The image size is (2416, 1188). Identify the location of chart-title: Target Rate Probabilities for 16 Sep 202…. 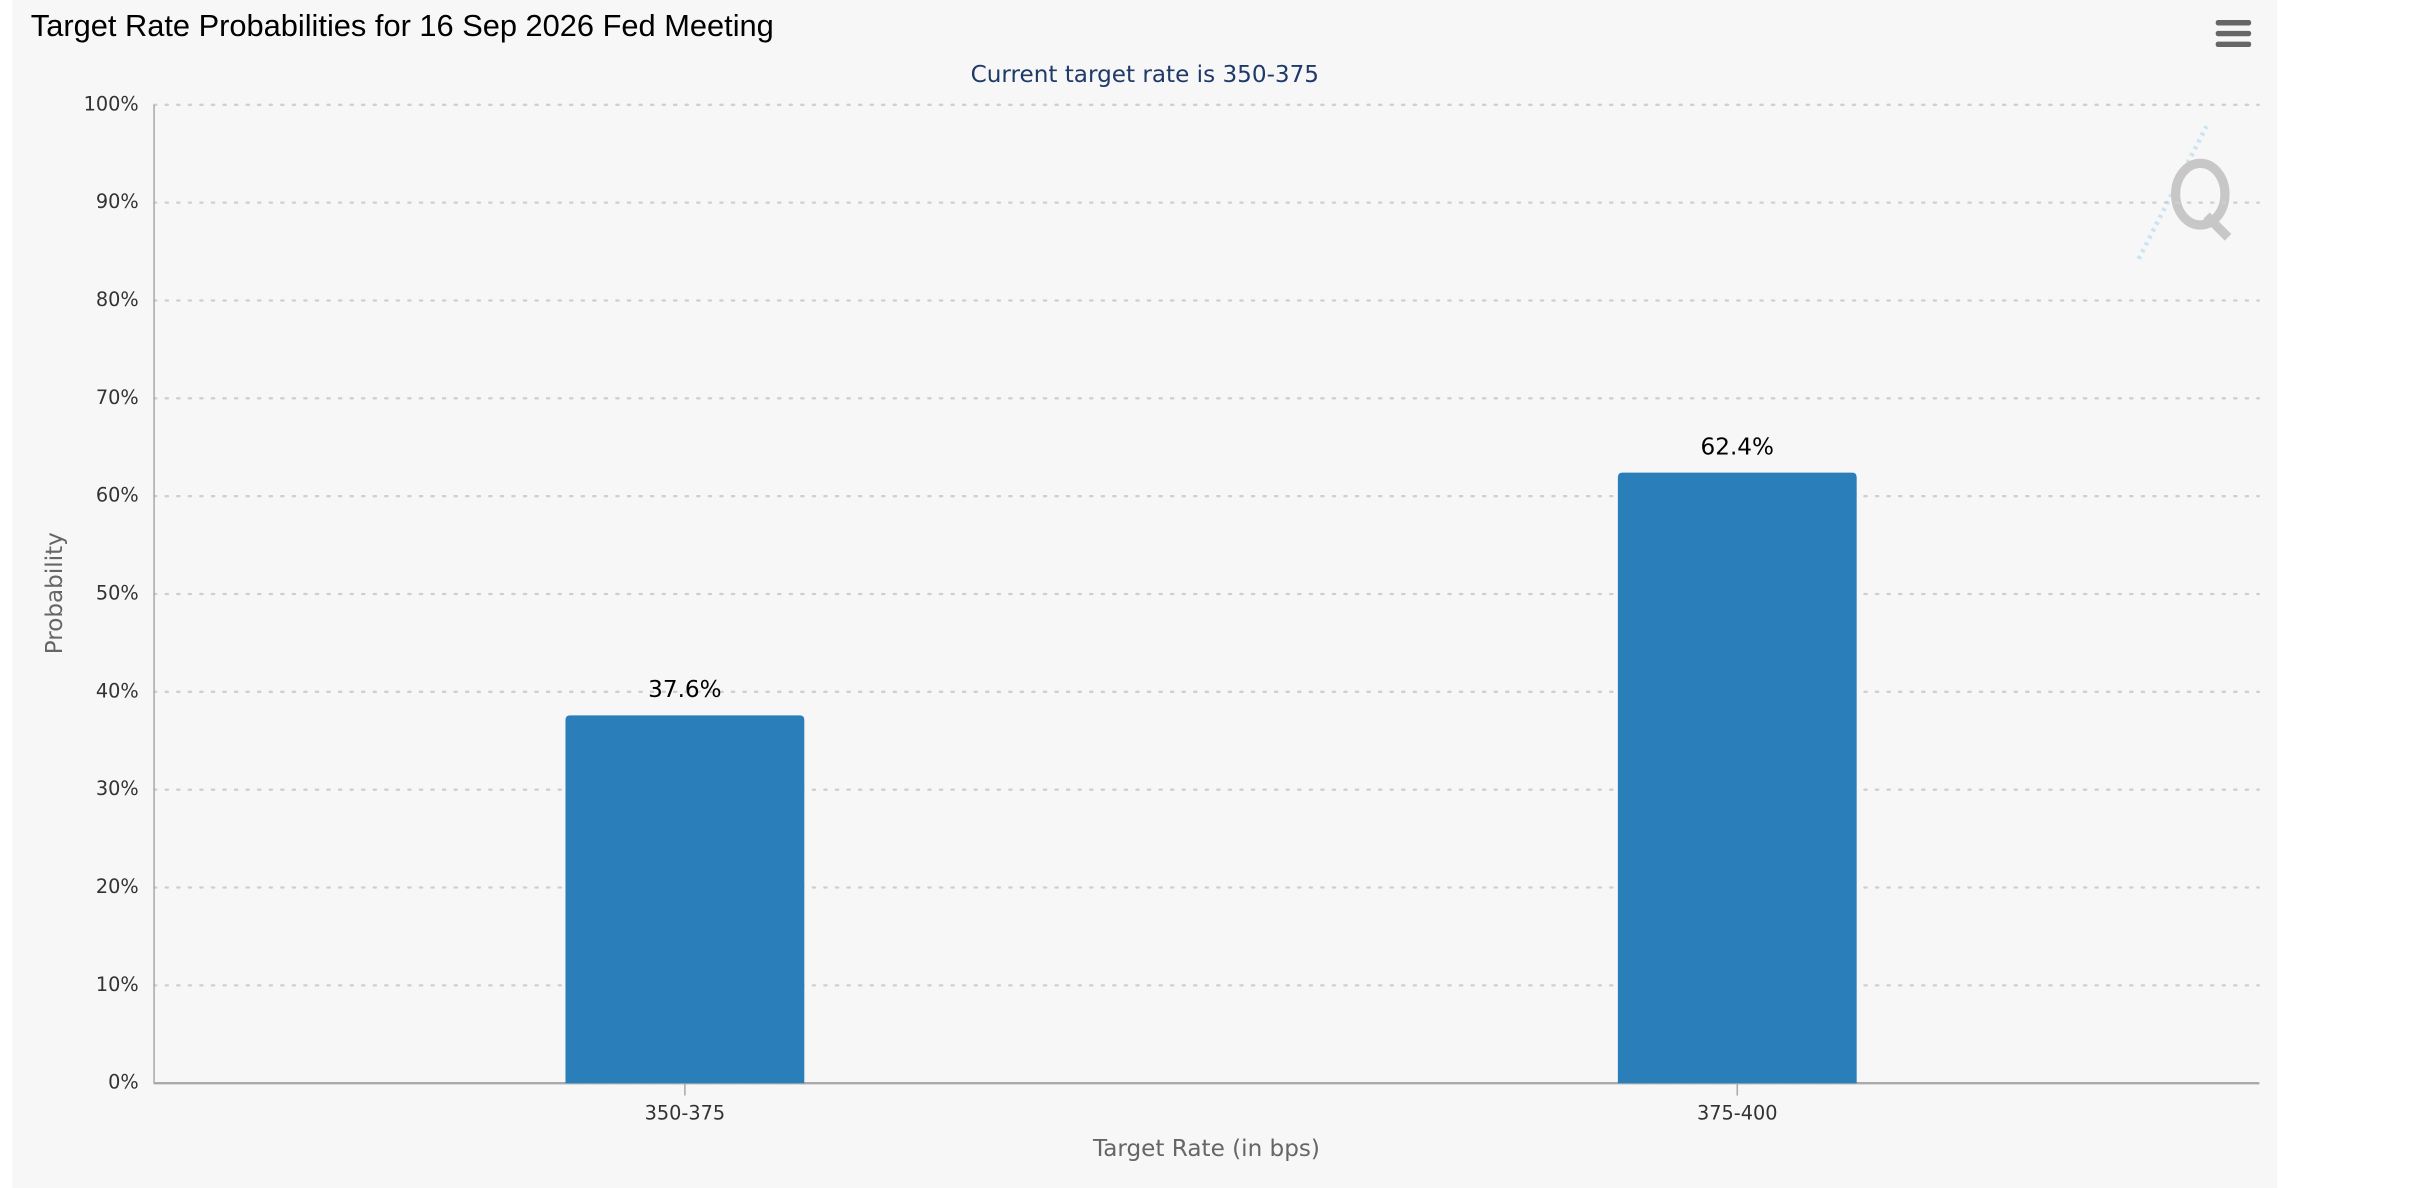
(402, 25).